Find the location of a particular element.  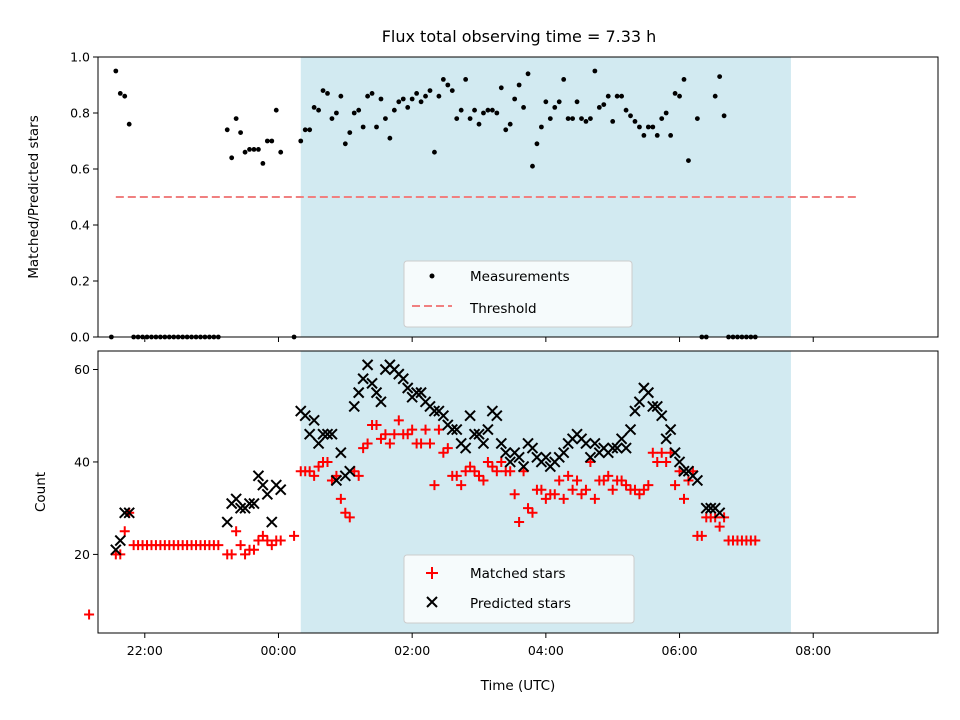

bottom-legend: Matched stars Predicted stars is located at coordinates (519, 589).